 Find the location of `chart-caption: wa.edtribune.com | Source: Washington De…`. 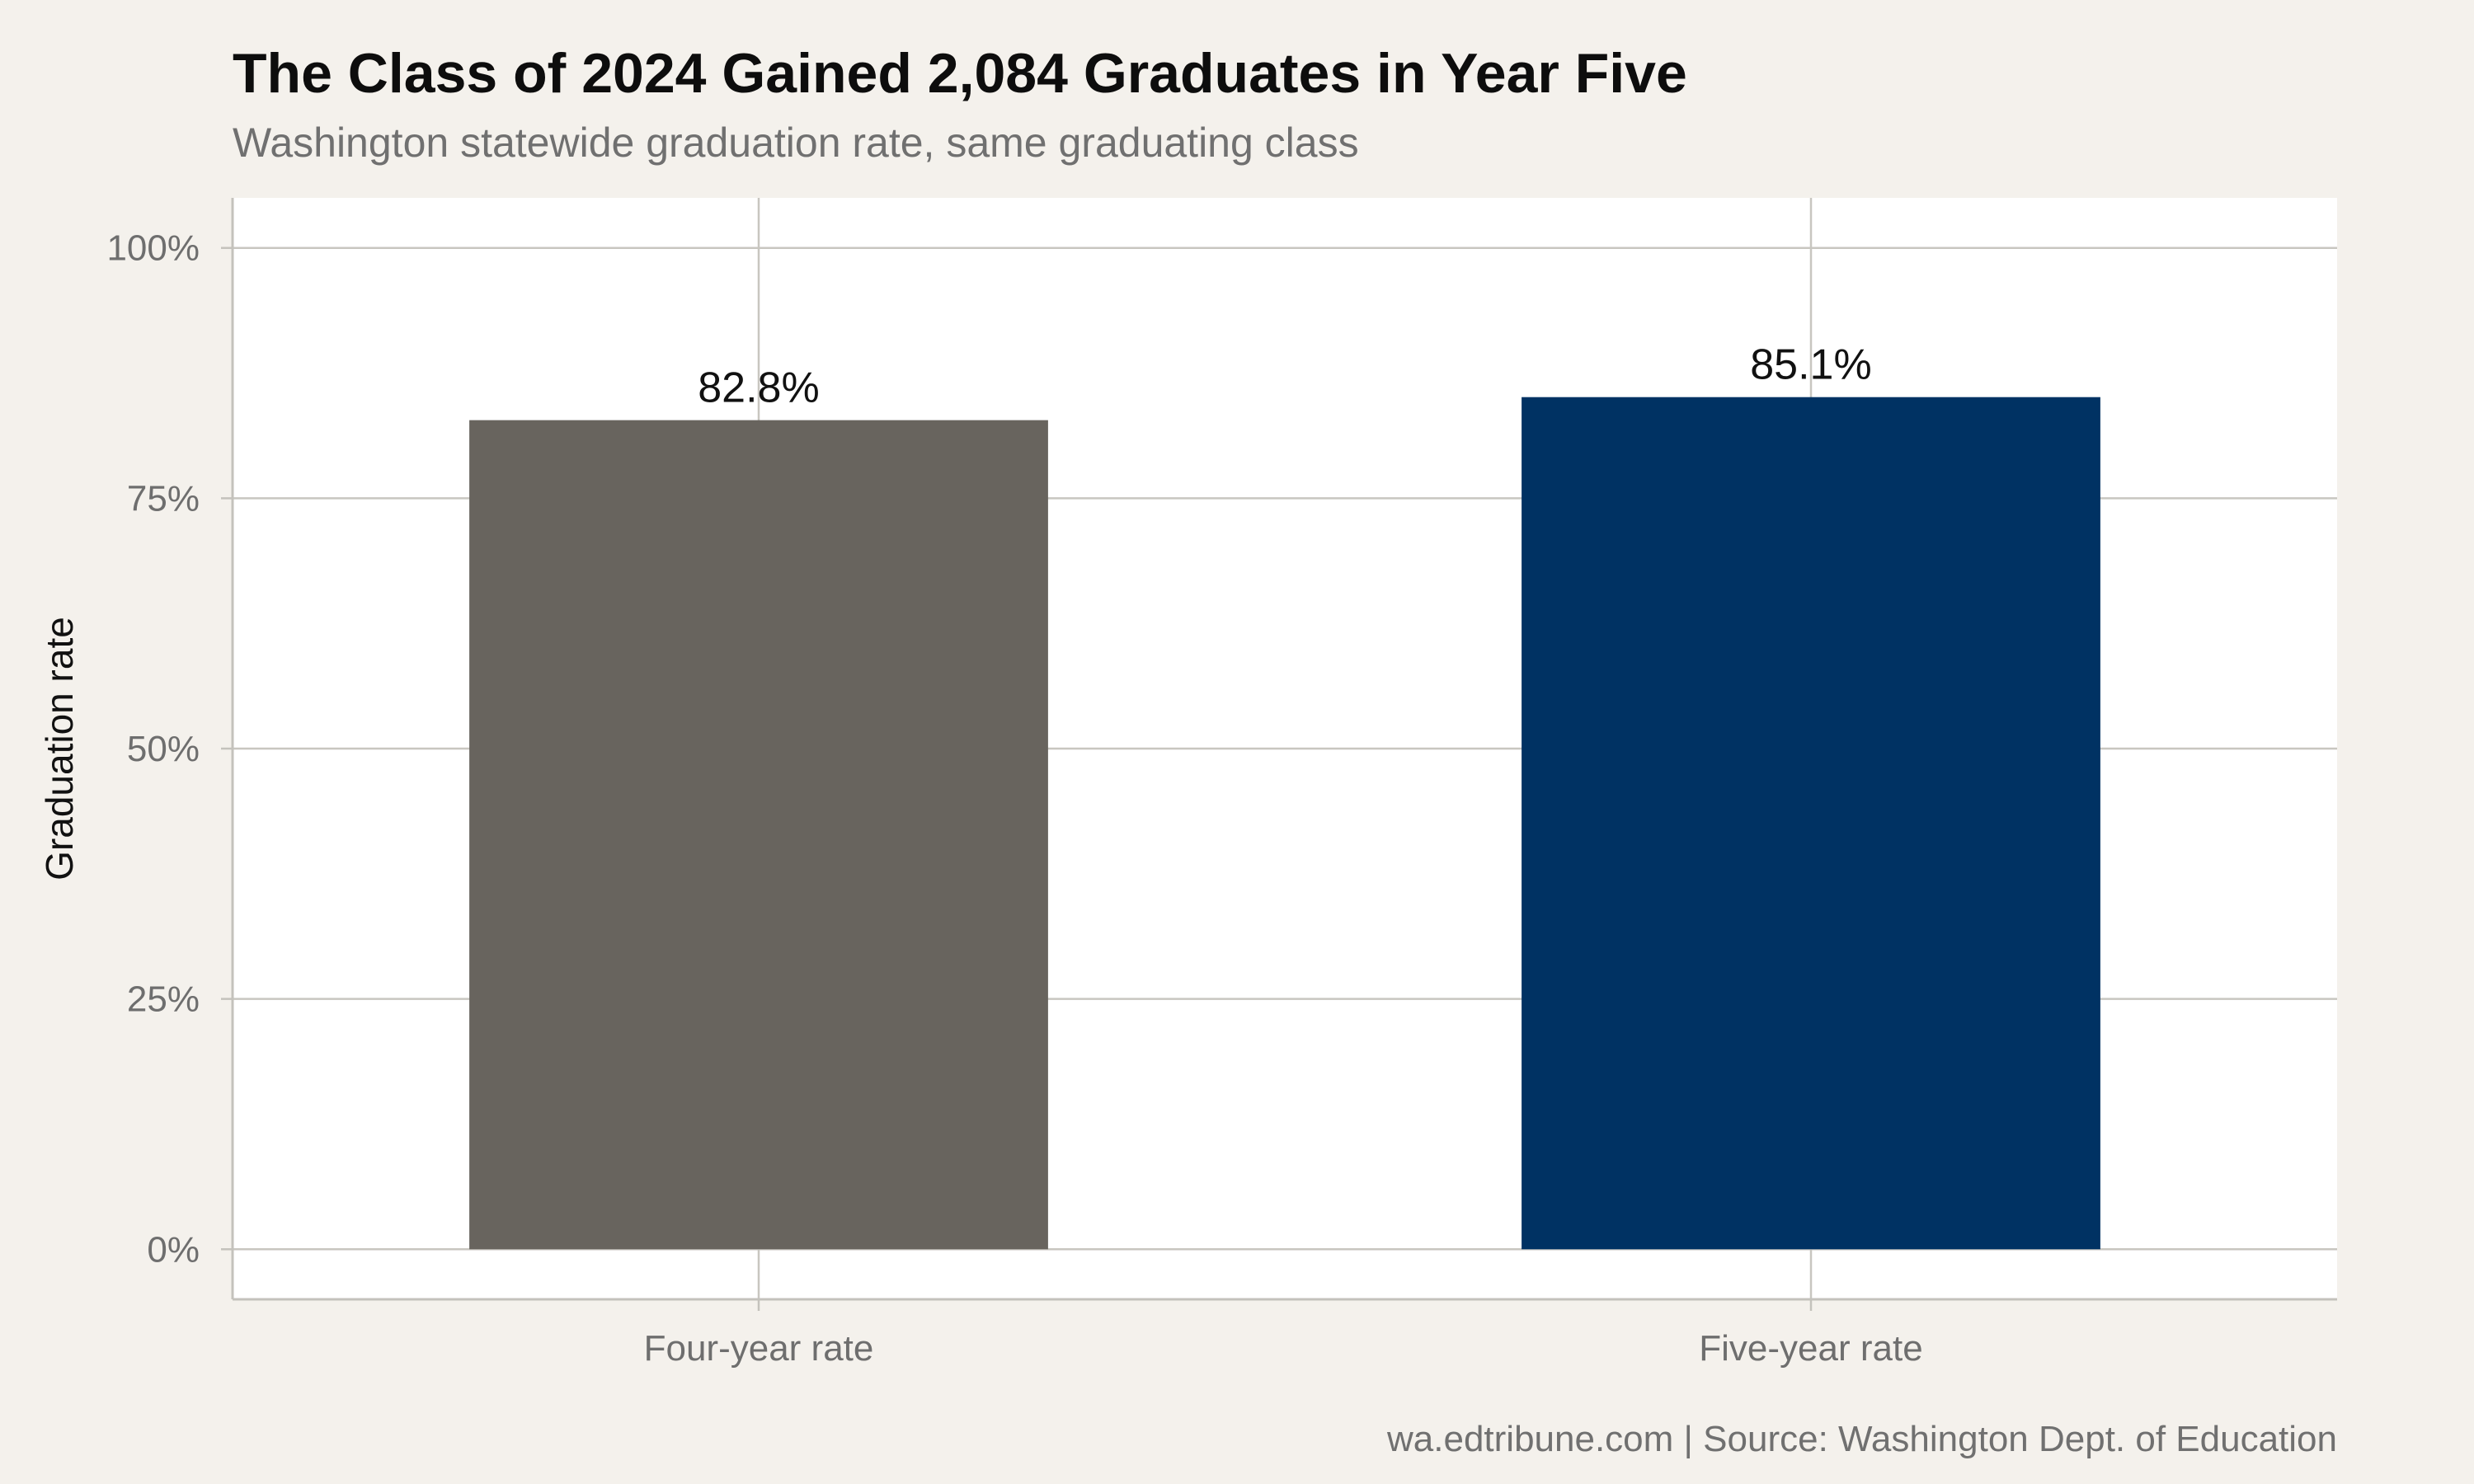

chart-caption: wa.edtribune.com | Source: Washington De… is located at coordinates (1861, 1439).